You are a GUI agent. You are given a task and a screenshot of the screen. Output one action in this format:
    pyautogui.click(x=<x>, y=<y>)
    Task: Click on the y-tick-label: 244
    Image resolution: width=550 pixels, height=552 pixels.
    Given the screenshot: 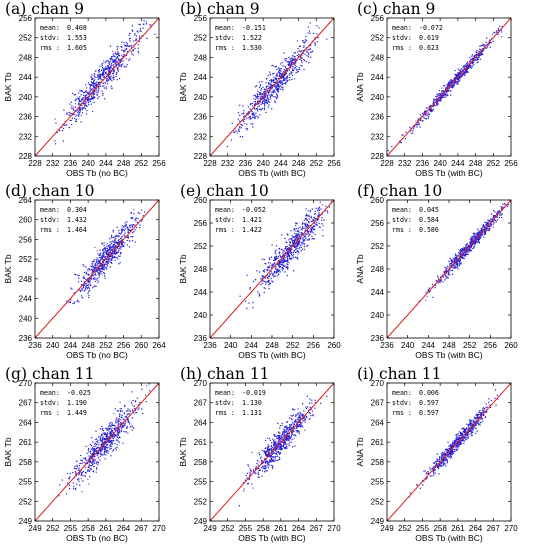 What is the action you would take?
    pyautogui.click(x=378, y=77)
    